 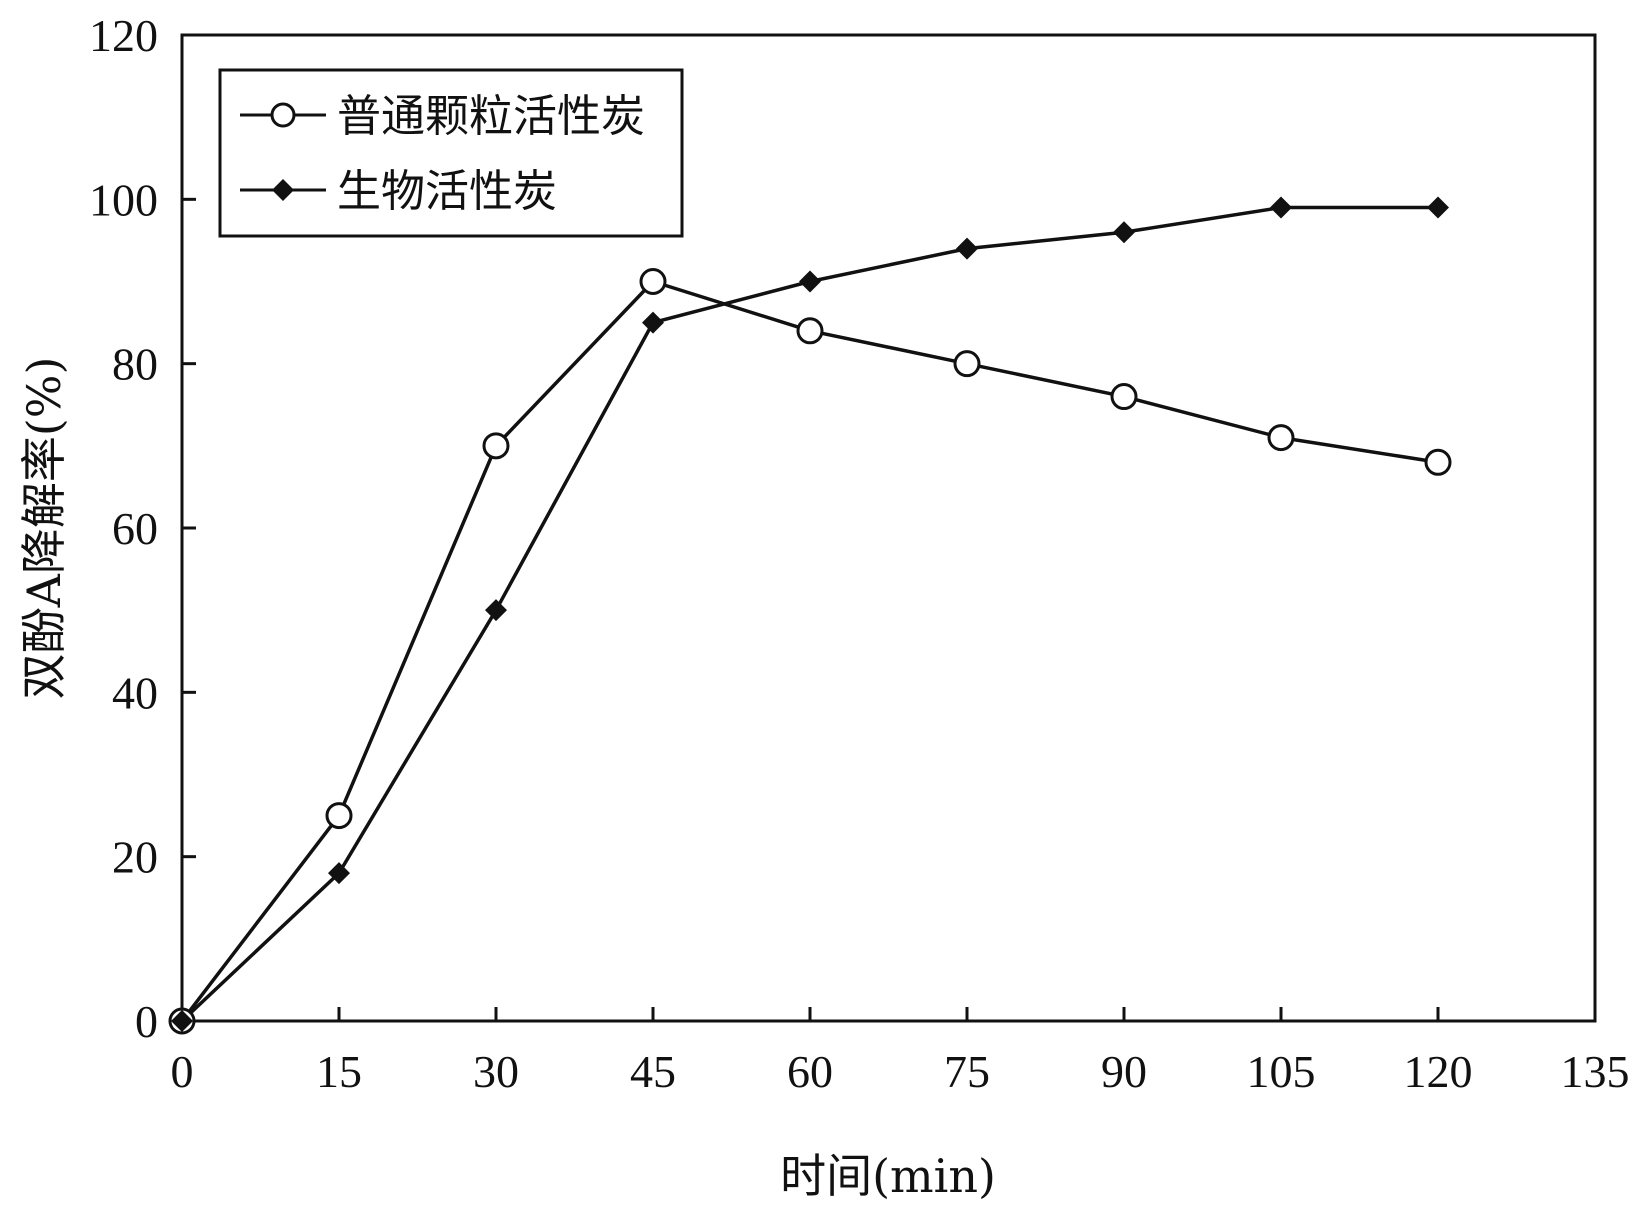 I want to click on x-tick-label: 60, so click(x=810, y=1071).